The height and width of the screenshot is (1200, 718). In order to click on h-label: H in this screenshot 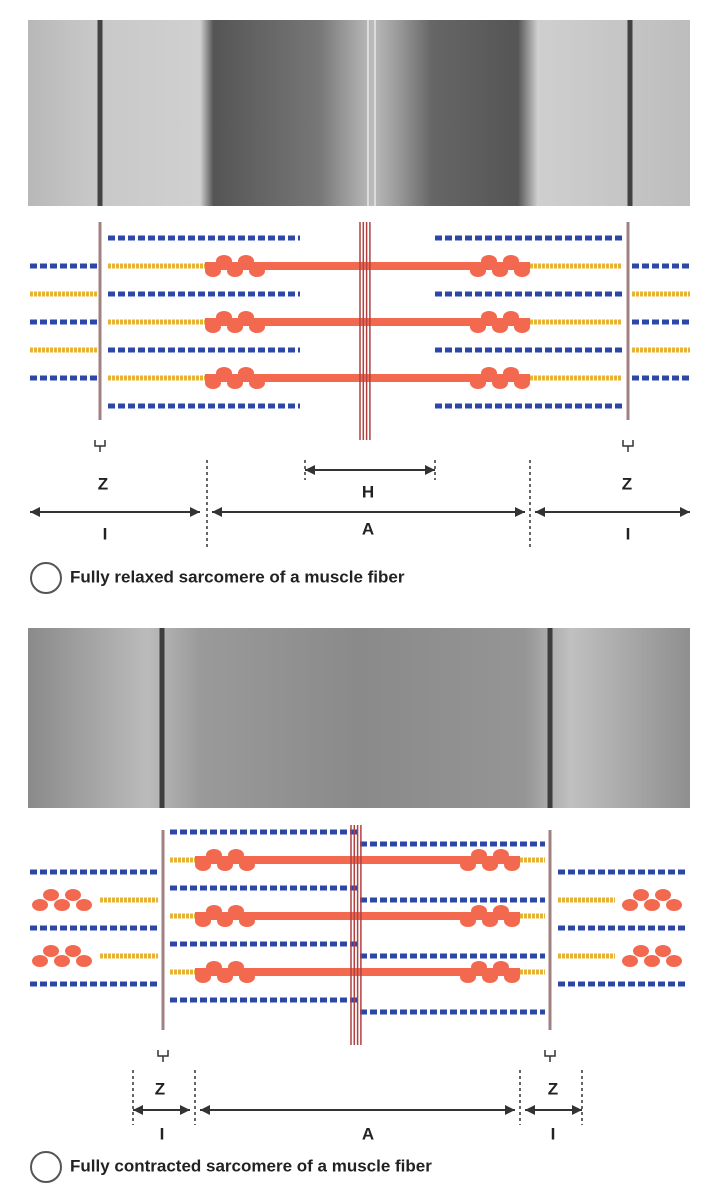, I will do `click(368, 491)`.